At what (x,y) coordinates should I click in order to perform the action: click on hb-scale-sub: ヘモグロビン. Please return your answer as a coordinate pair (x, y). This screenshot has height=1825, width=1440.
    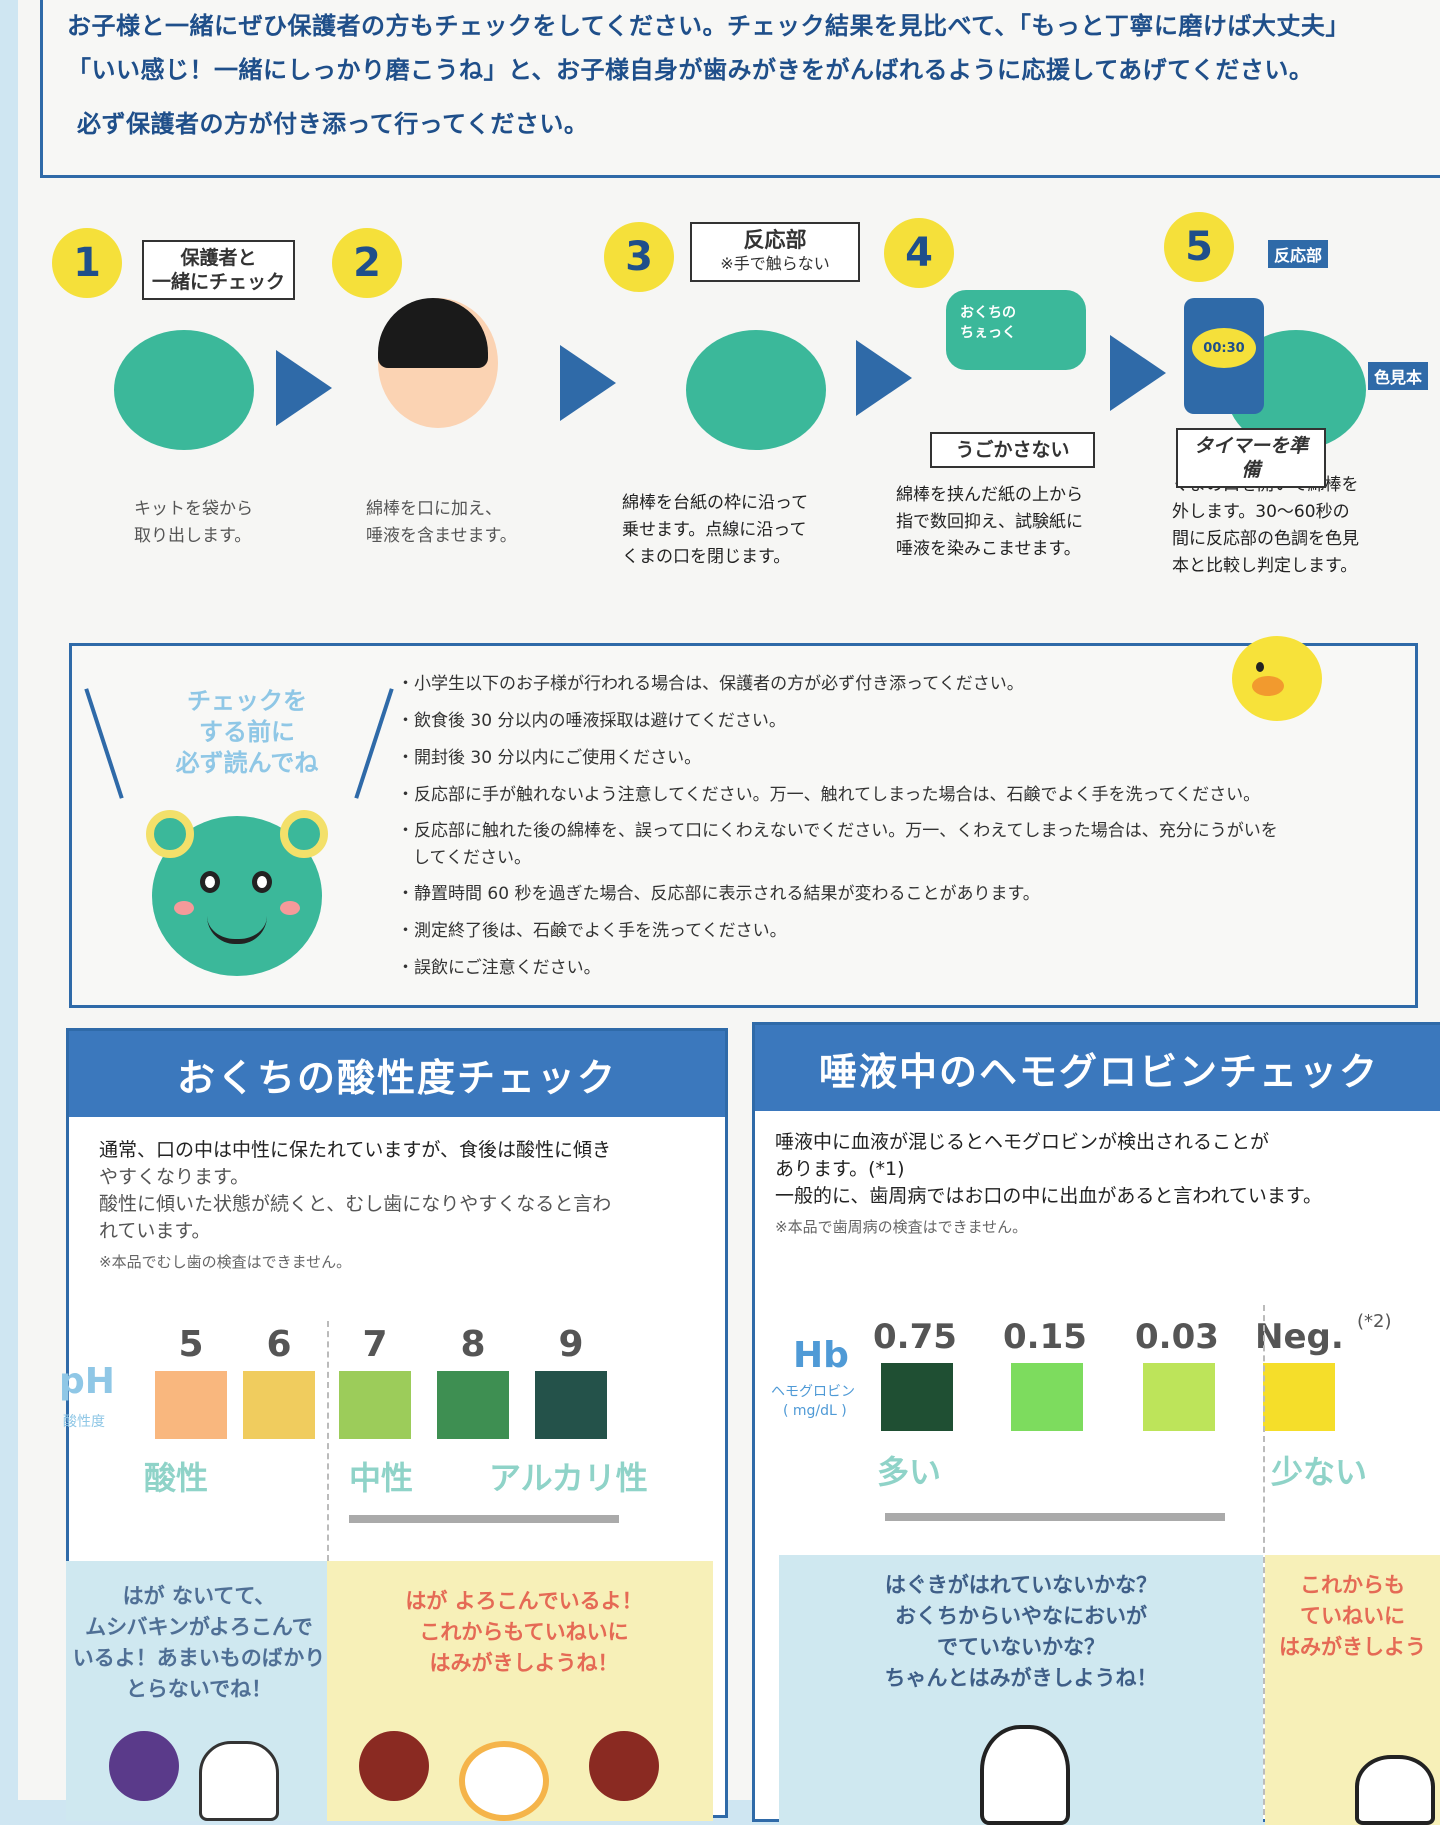
    Looking at the image, I should click on (813, 1392).